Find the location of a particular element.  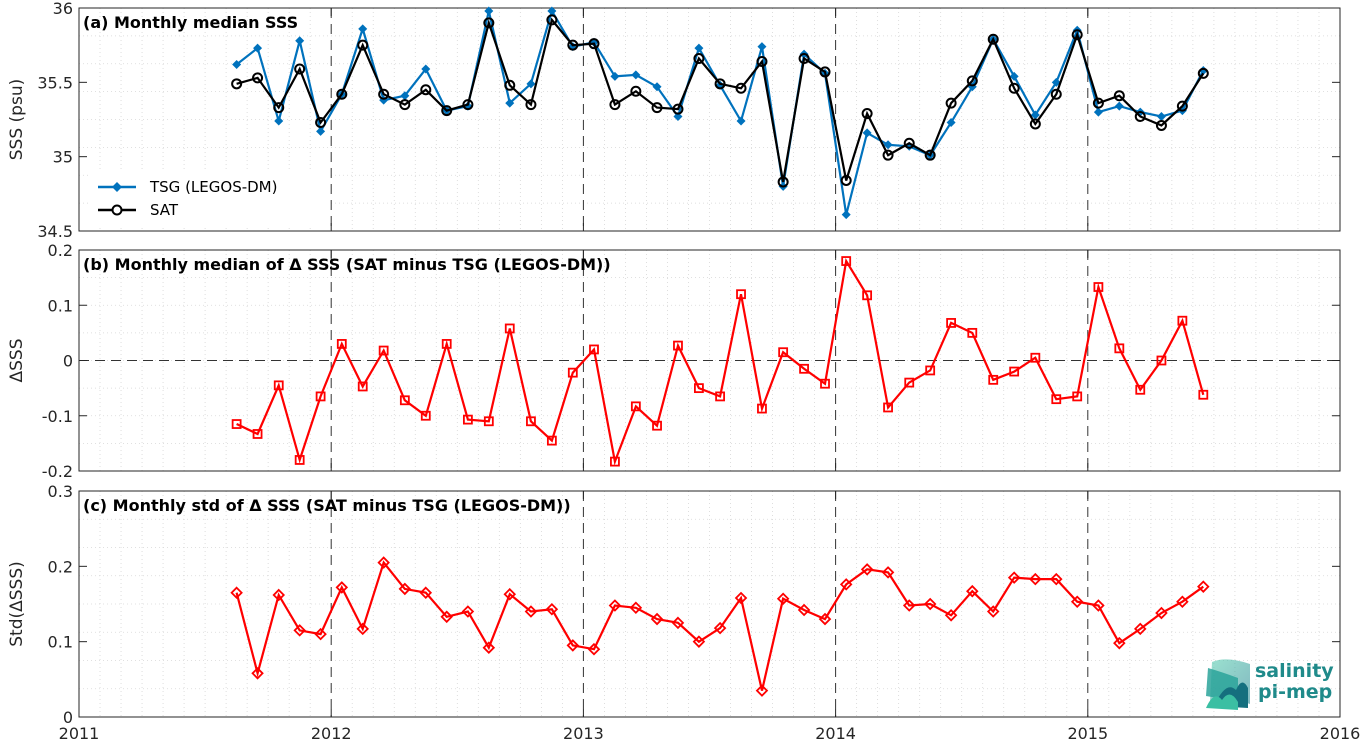

legend-marker-sat is located at coordinates (117, 210).